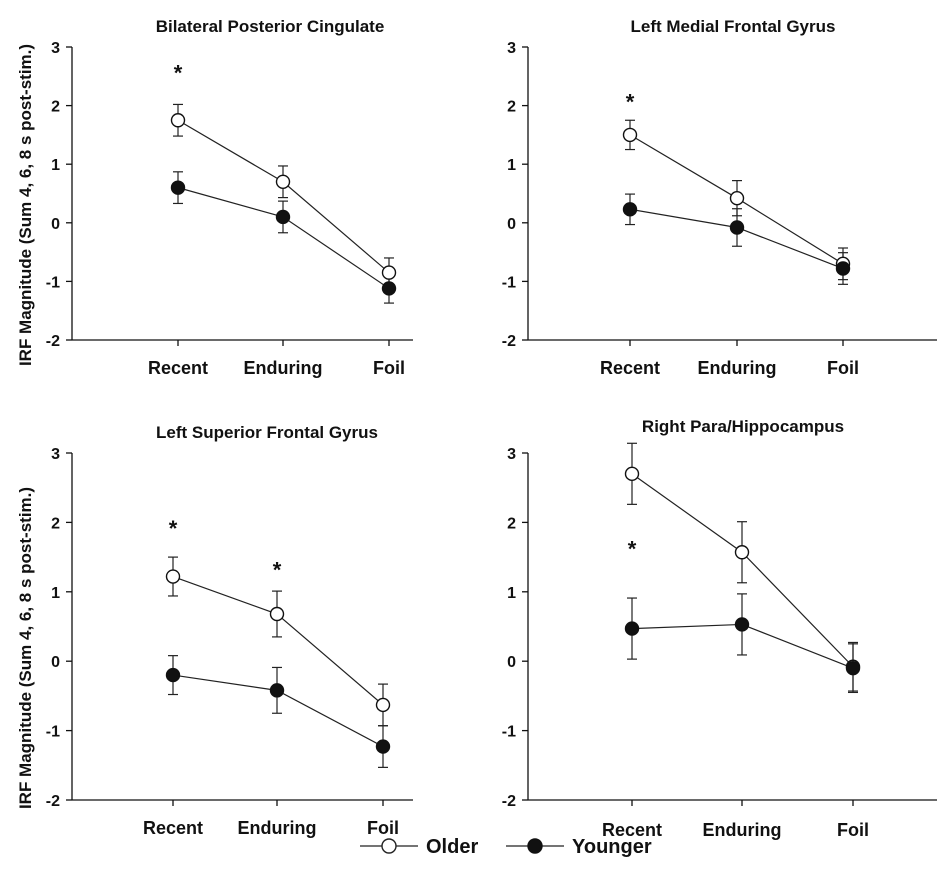 The height and width of the screenshot is (888, 945). What do you see at coordinates (25, 648) in the screenshot?
I see `y-axis-label-bottom: IRF Magnitude (Sum 4, 6, 8 s post-stim.)` at bounding box center [25, 648].